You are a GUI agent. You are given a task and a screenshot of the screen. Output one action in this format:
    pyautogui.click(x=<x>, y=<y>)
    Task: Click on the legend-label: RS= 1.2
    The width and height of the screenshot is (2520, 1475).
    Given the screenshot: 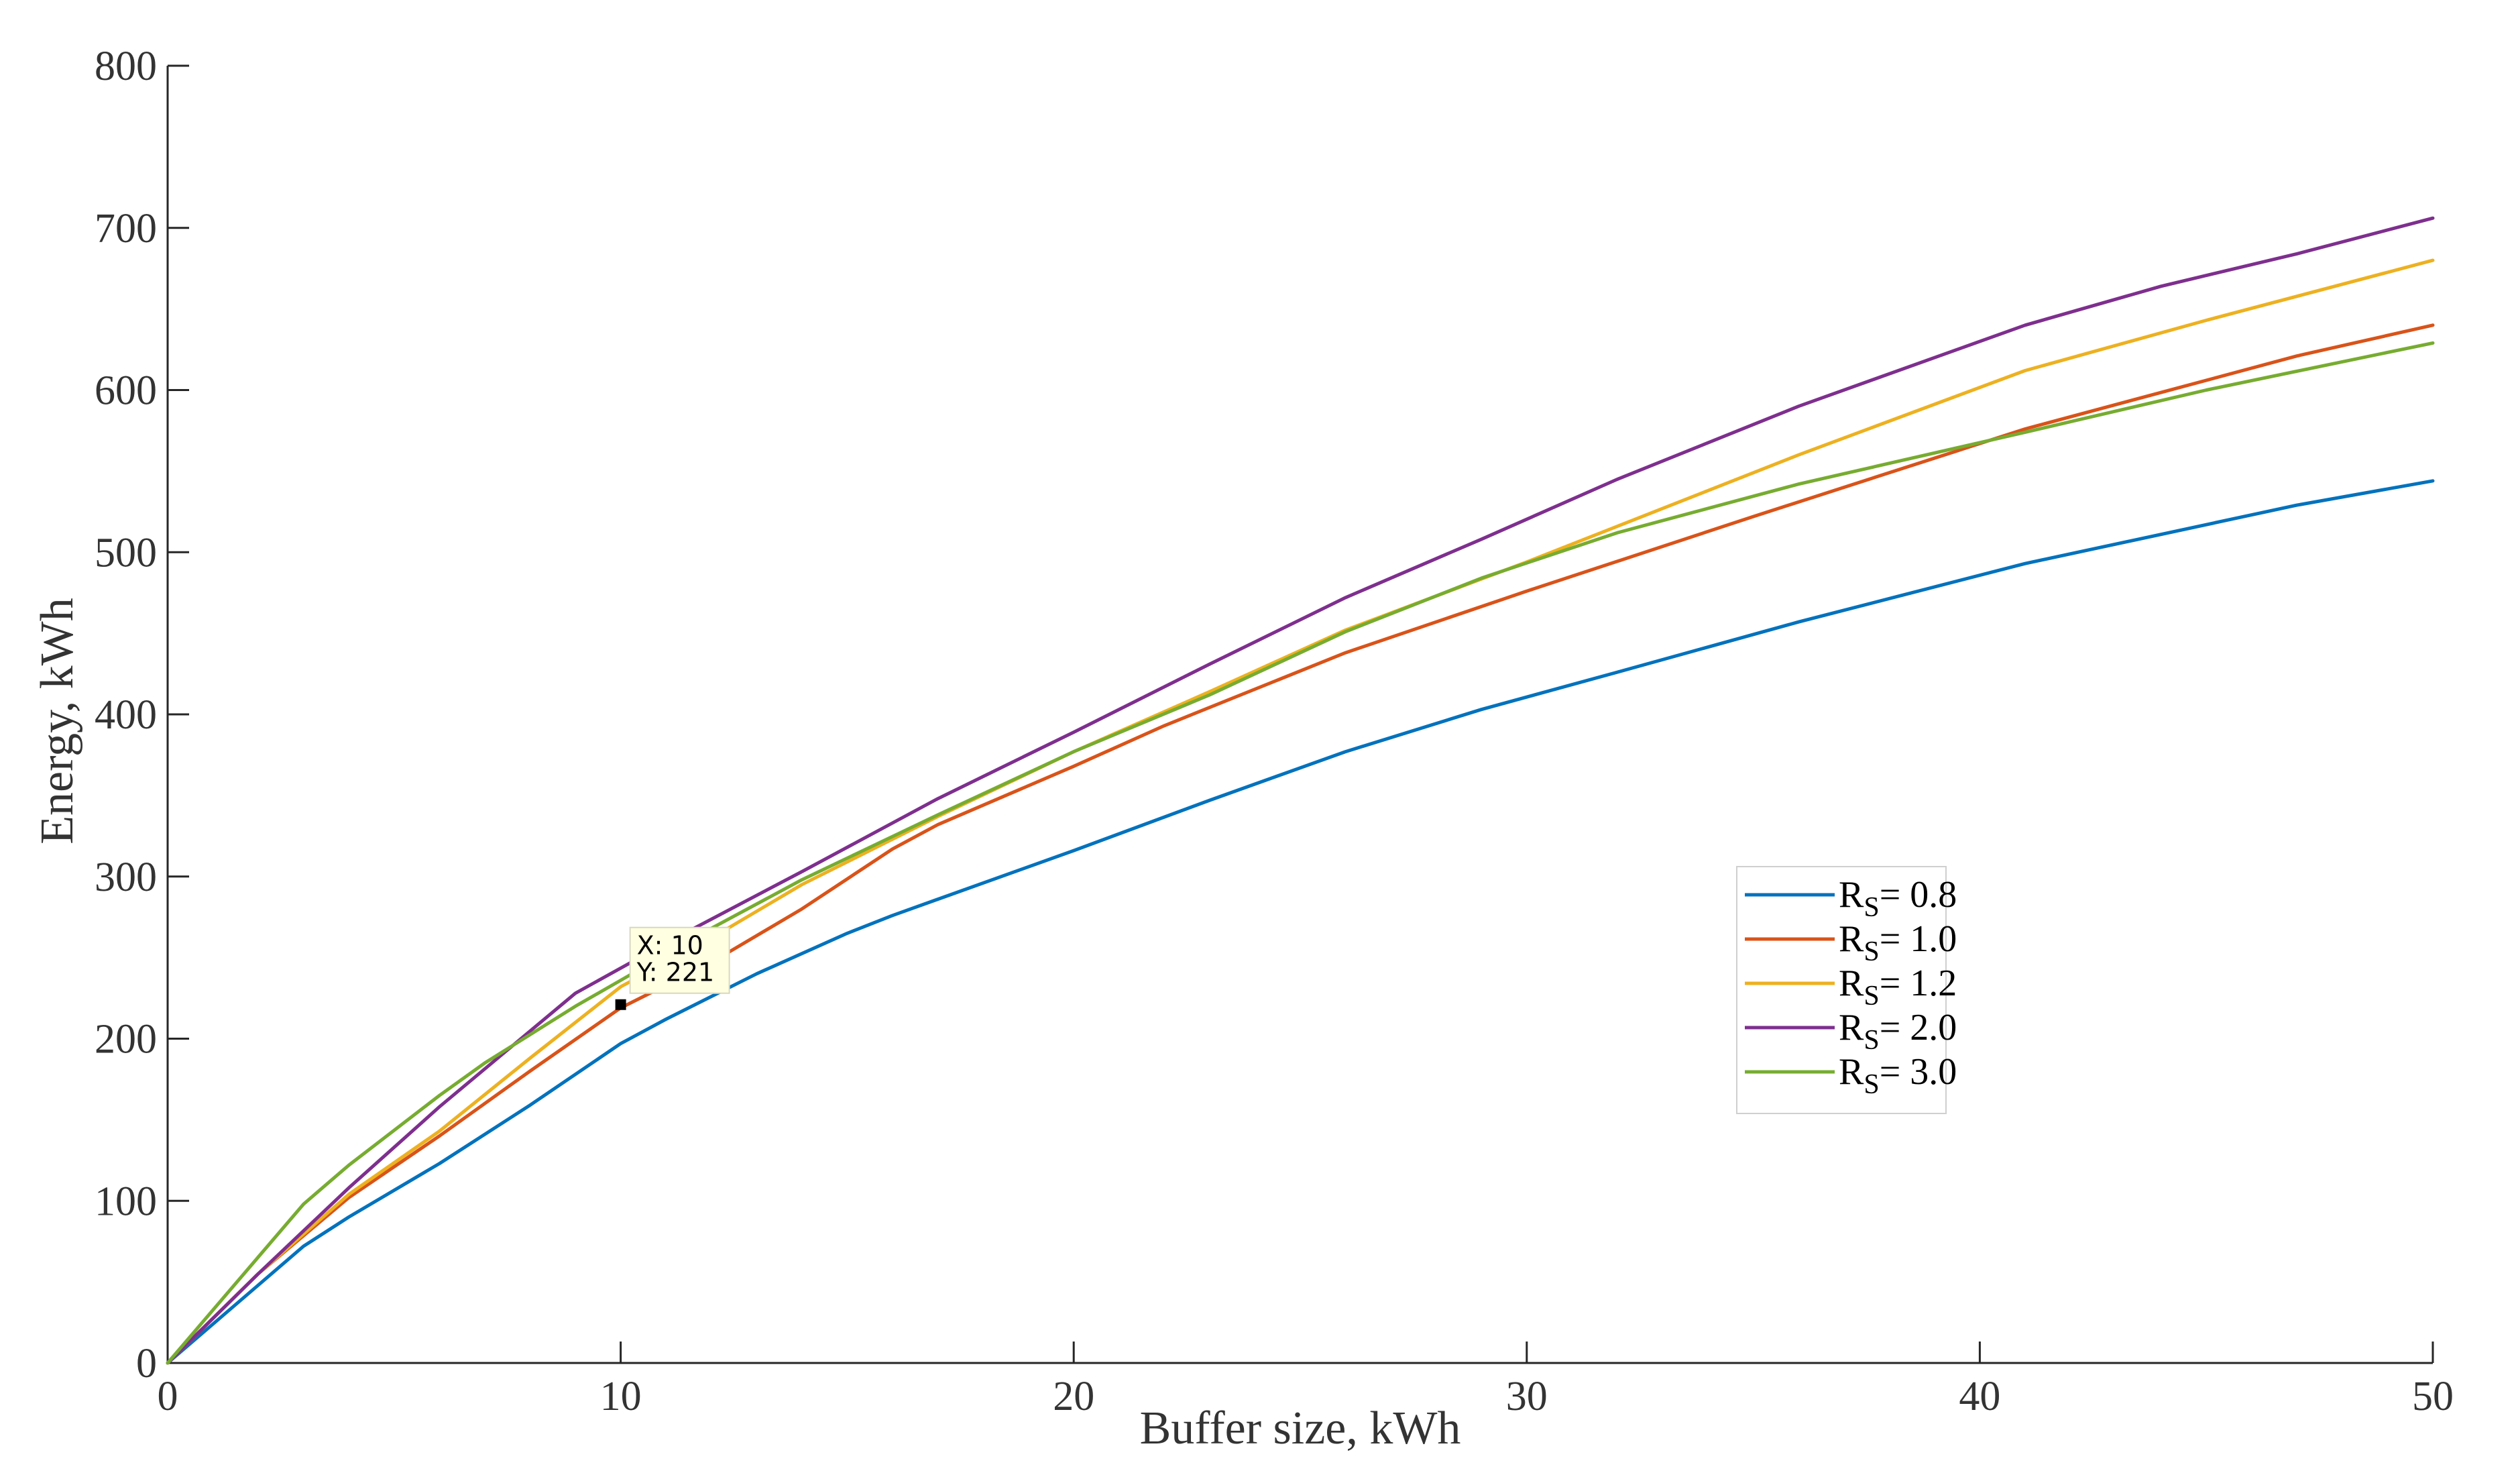 What is the action you would take?
    pyautogui.click(x=1898, y=987)
    